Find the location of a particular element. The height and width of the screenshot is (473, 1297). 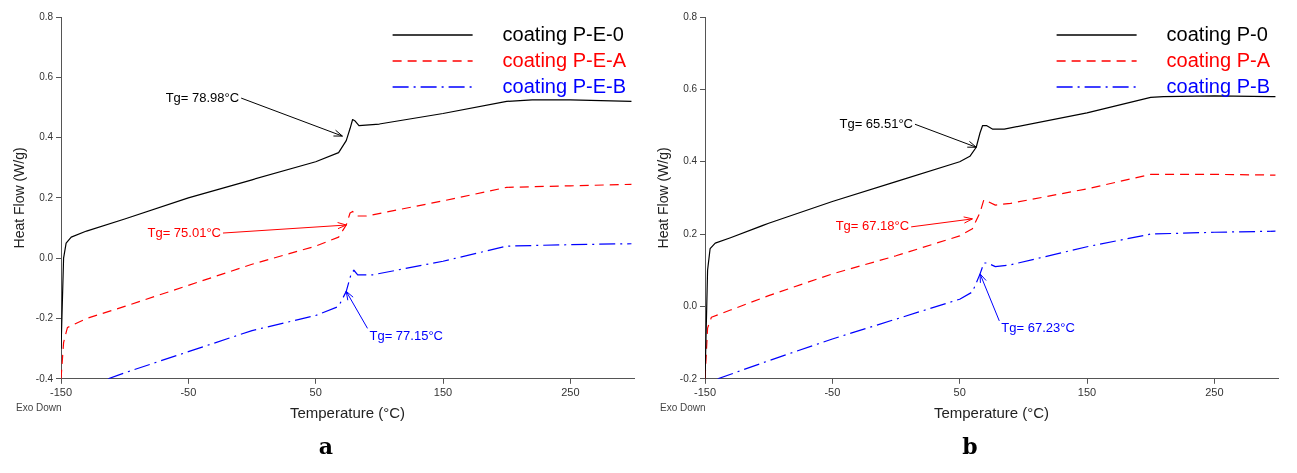

annotation: Tg= 78.98°C is located at coordinates (202, 97).